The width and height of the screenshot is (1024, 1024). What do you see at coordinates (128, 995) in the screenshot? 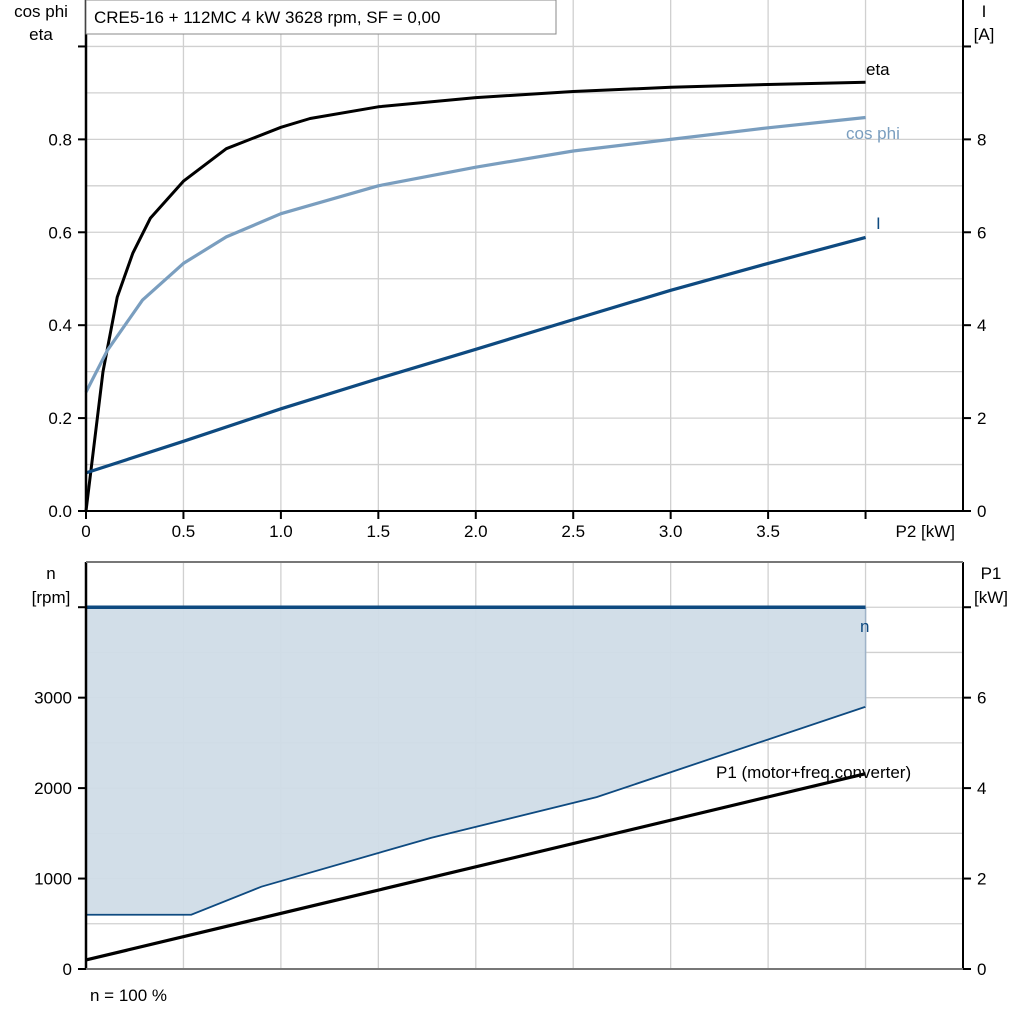
I see `footer-speed: n = 100 %` at bounding box center [128, 995].